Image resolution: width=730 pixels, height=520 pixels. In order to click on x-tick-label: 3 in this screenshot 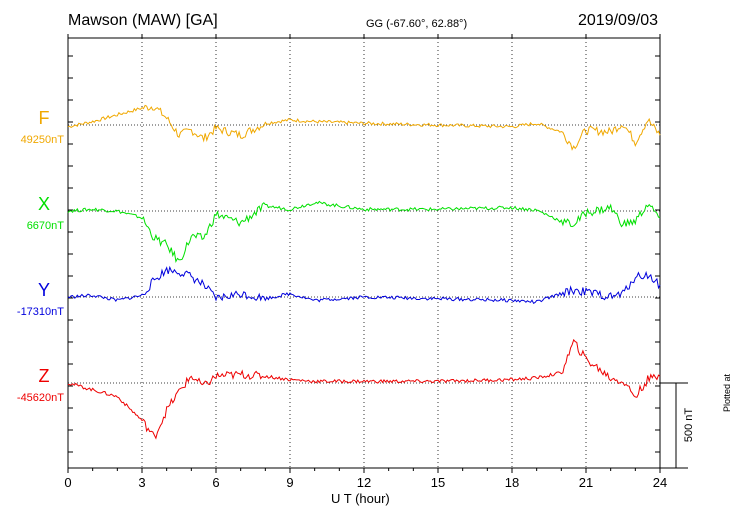, I will do `click(141, 482)`.